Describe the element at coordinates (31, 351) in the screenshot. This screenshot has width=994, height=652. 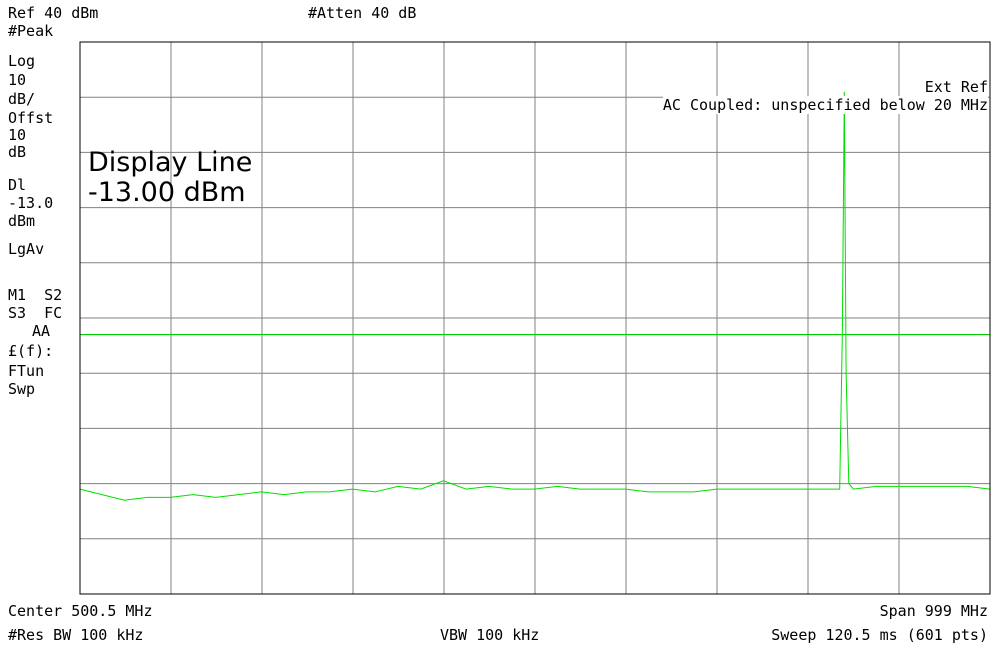
I see `function-label: £(f):` at that location.